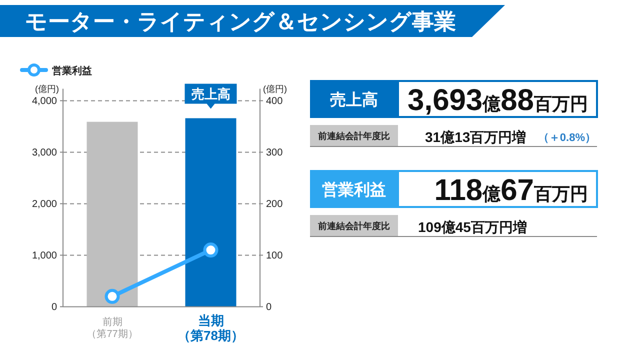 Image resolution: width=622 pixels, height=350 pixels. I want to click on y-axis-title: (億円), so click(47, 89).